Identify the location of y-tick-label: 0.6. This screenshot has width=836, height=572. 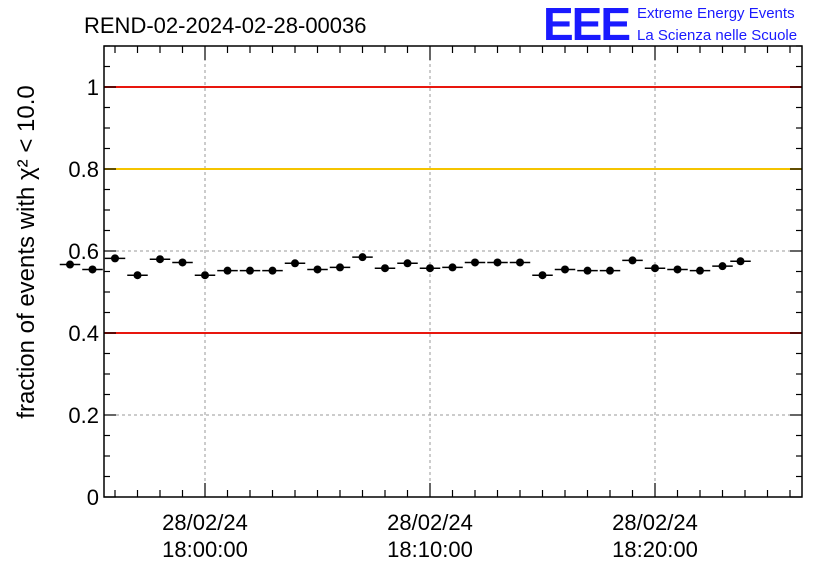
(83, 251).